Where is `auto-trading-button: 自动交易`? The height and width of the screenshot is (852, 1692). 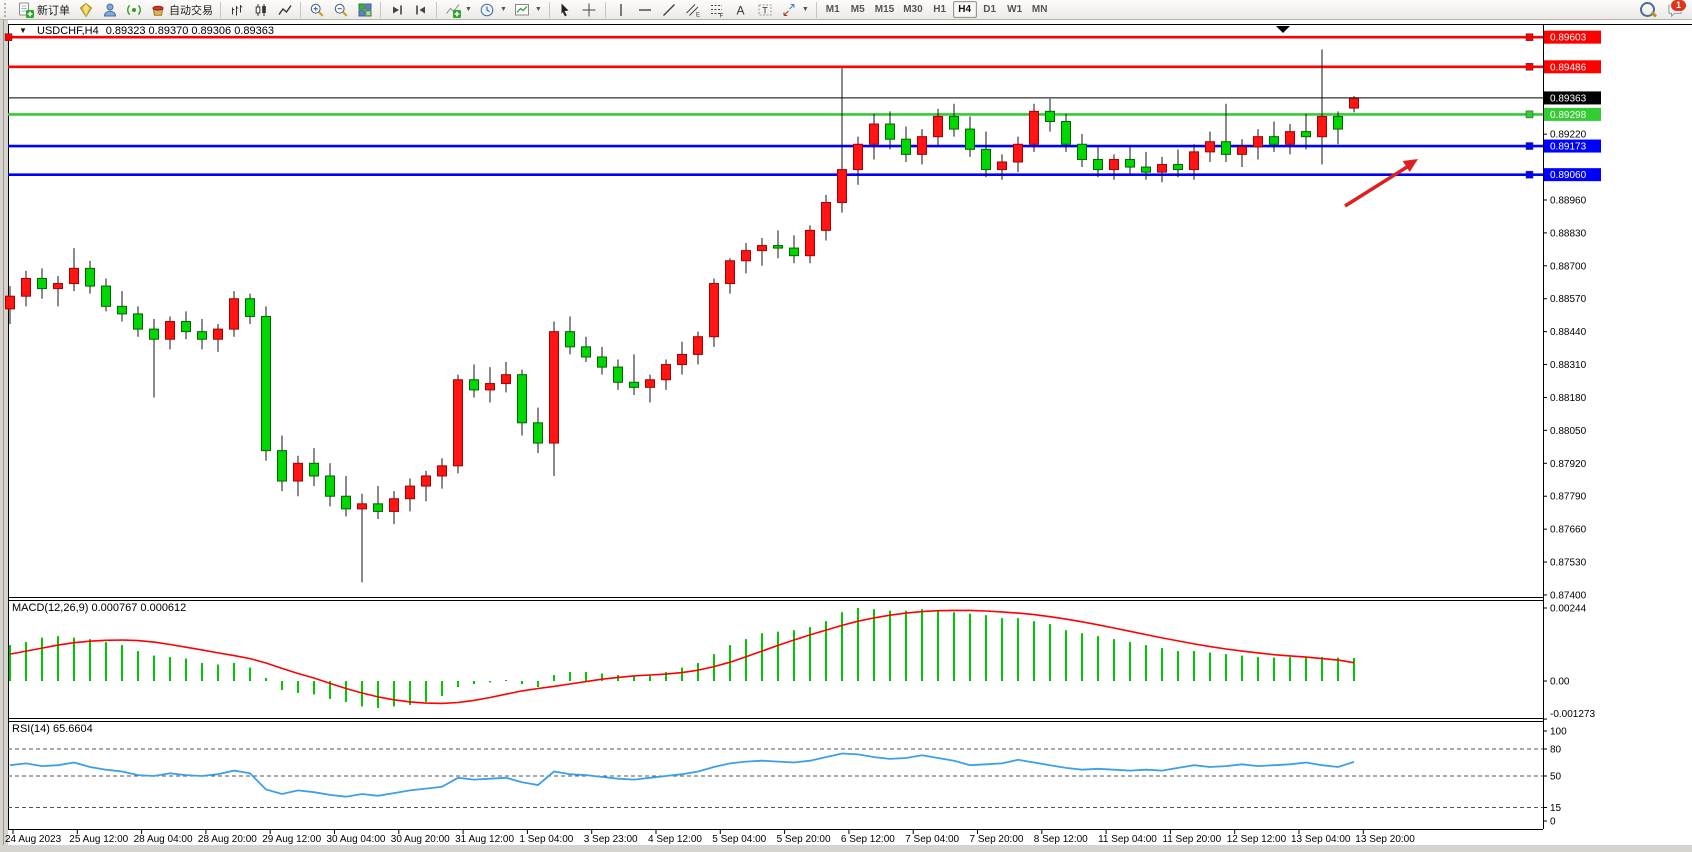
auto-trading-button: 自动交易 is located at coordinates (181, 10).